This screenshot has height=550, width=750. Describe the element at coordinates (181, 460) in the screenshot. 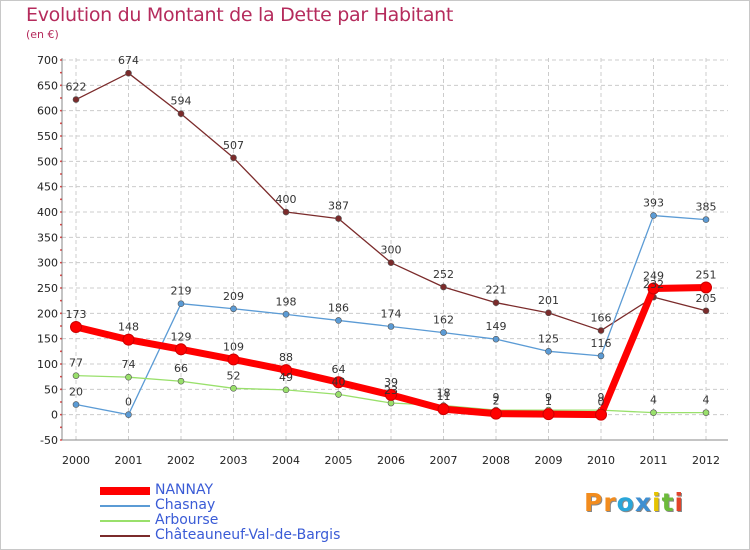

I see `x-tick-label: 2002` at that location.